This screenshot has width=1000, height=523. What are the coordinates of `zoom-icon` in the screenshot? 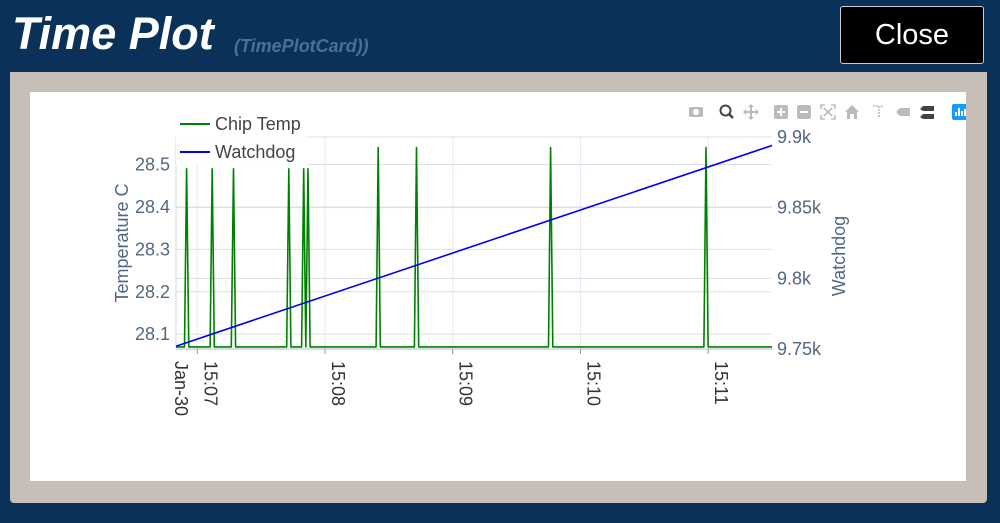 It's located at (726, 111).